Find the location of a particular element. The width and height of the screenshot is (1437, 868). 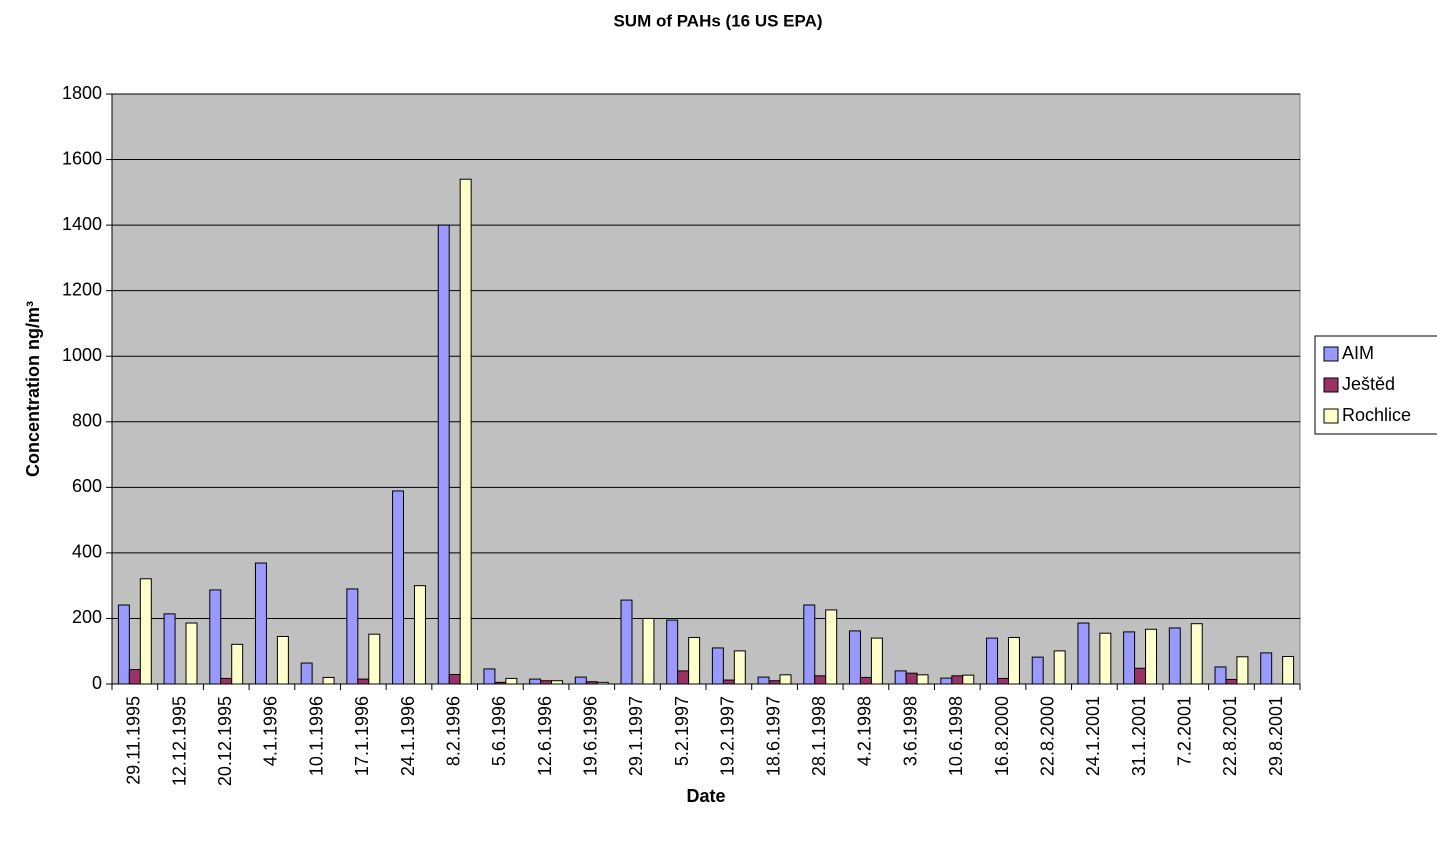

y-axis-title: Concentration ng/m³ is located at coordinates (33, 389).